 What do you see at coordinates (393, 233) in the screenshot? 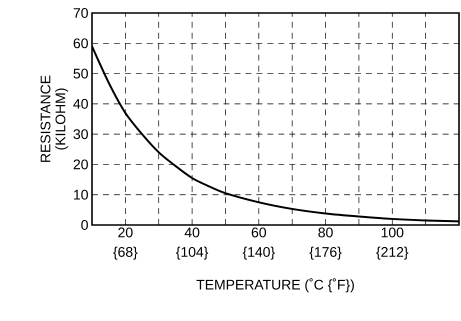
I see `x-tick-label: 100` at bounding box center [393, 233].